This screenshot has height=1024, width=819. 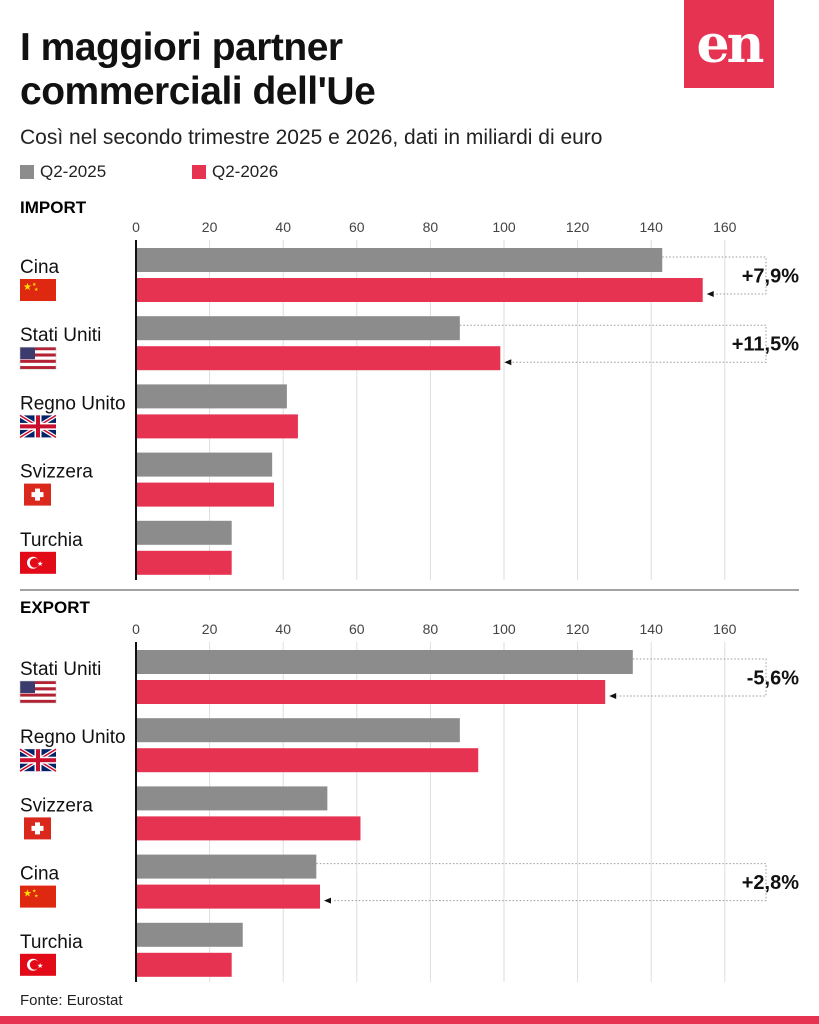 What do you see at coordinates (409, 1020) in the screenshot?
I see `footer-bar` at bounding box center [409, 1020].